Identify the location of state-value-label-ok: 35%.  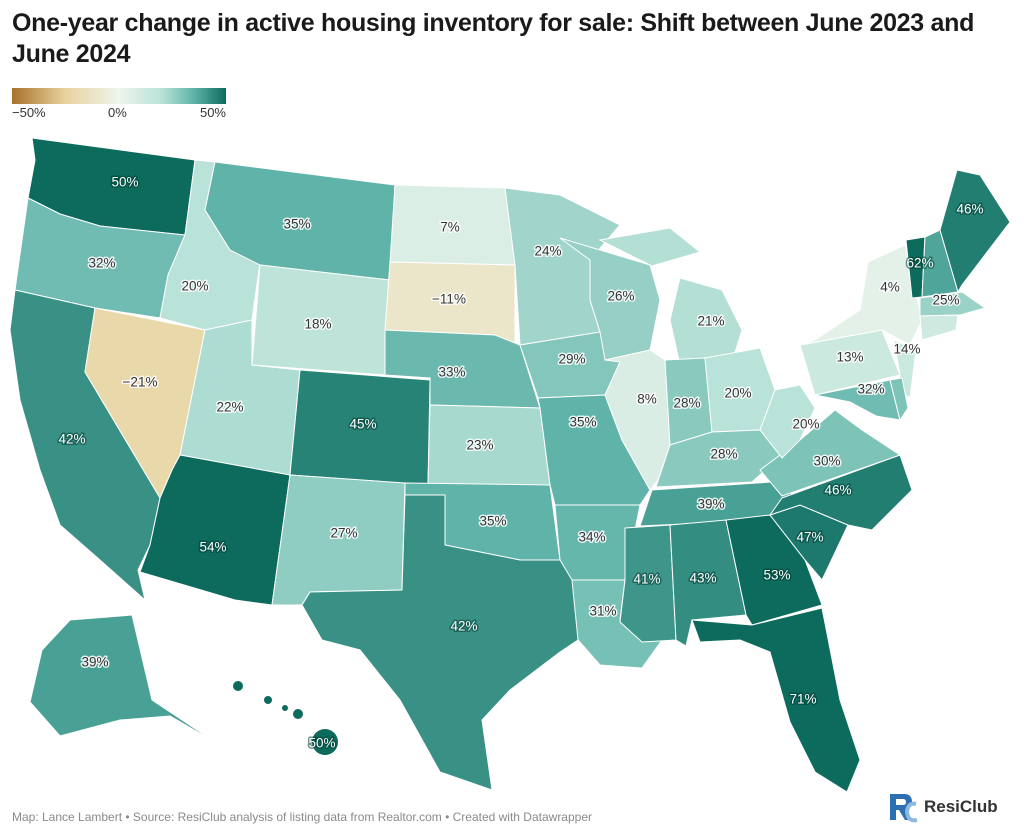
(492, 521).